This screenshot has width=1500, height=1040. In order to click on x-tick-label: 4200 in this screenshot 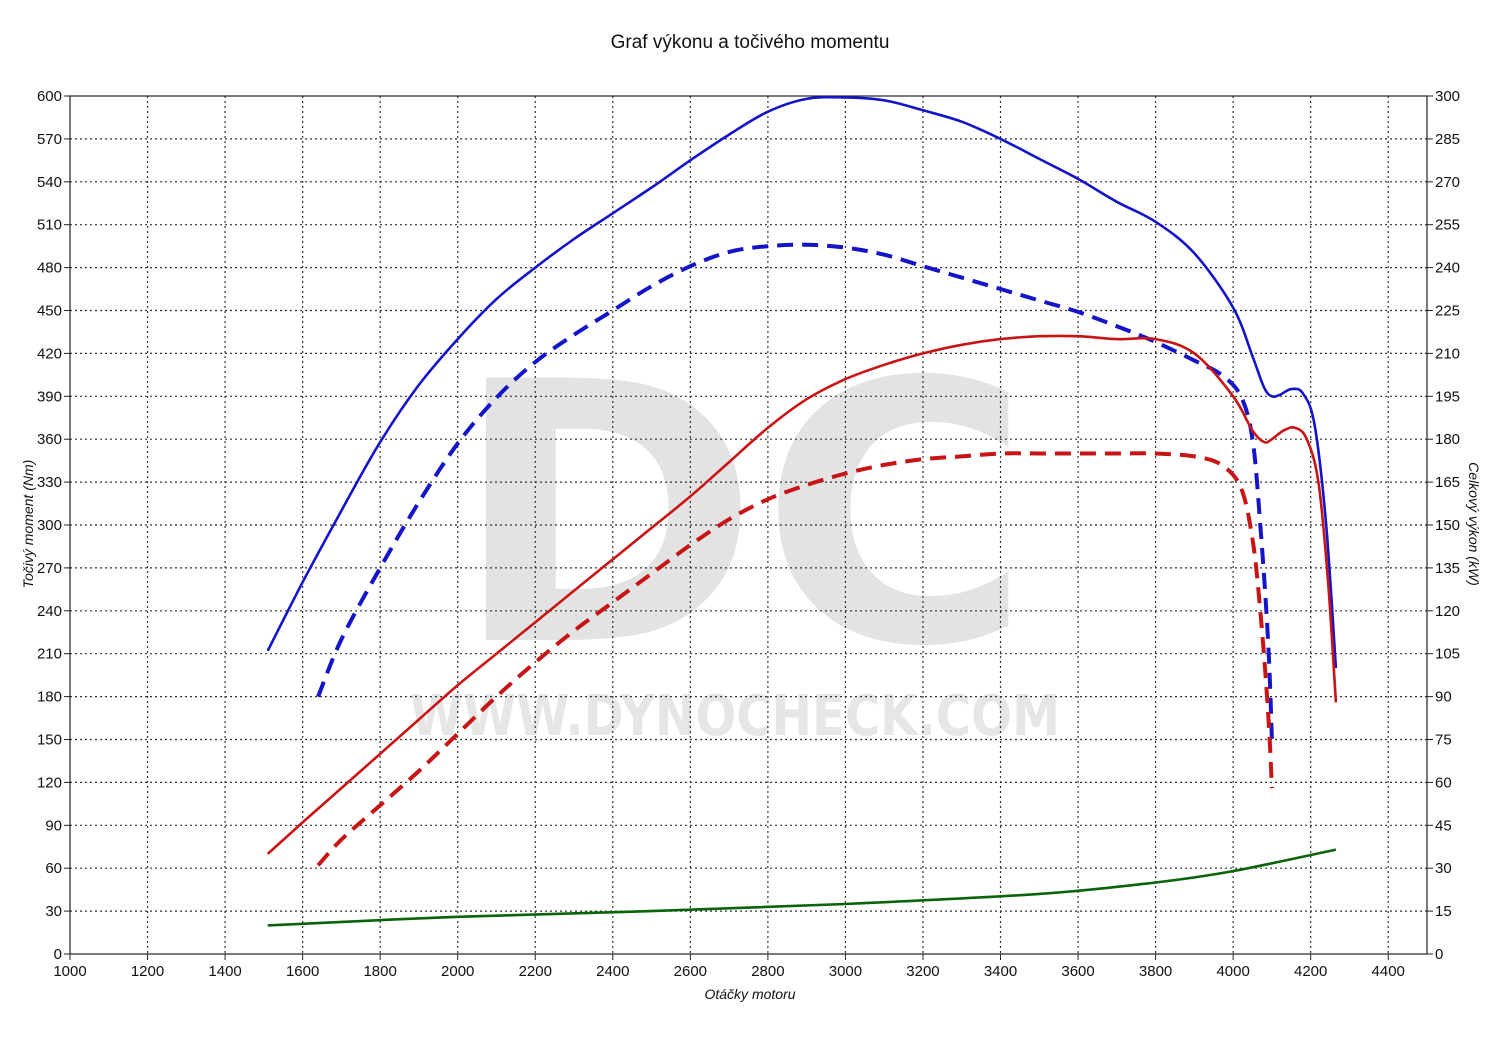, I will do `click(1310, 971)`.